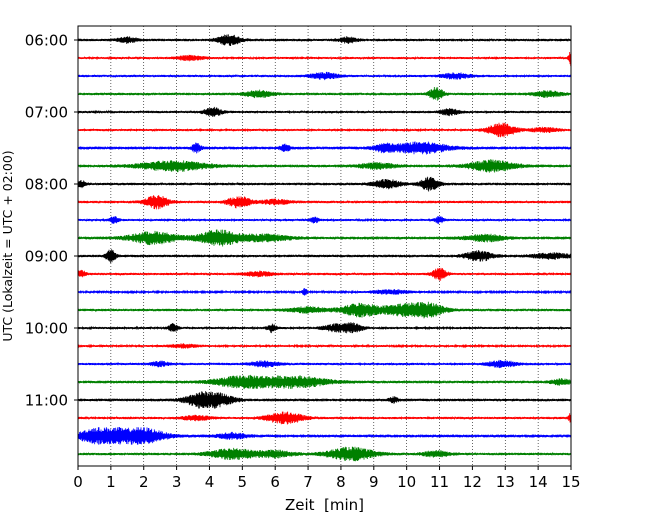  I want to click on y-tick-label: 11:00, so click(46, 401).